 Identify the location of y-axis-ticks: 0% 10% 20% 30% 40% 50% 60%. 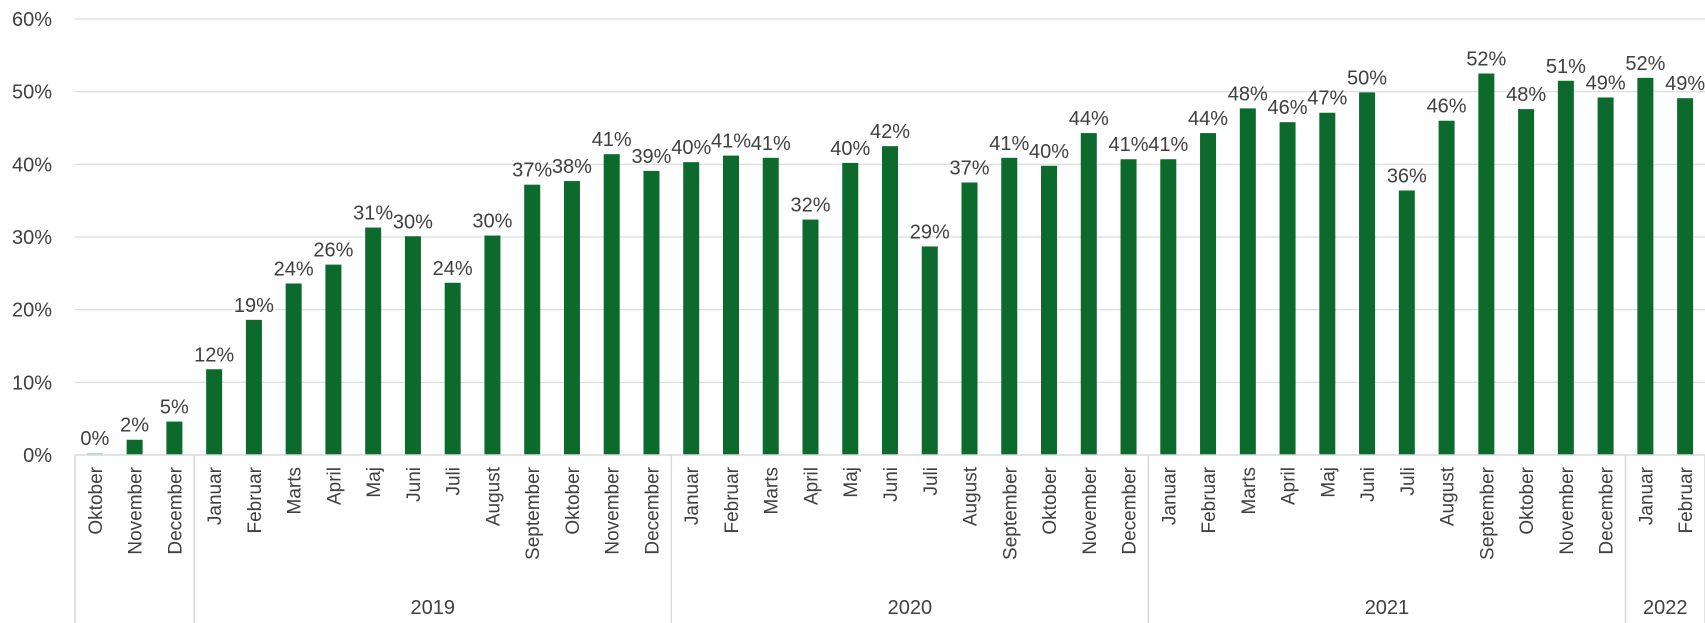
(32, 238).